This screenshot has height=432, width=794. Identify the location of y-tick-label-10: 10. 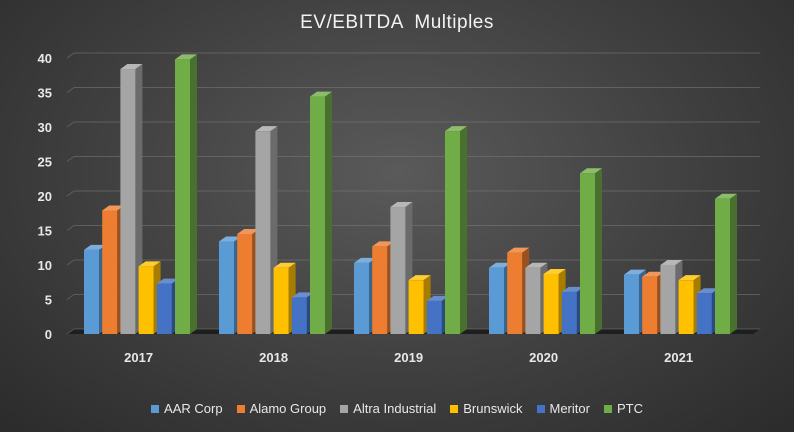
(45, 265).